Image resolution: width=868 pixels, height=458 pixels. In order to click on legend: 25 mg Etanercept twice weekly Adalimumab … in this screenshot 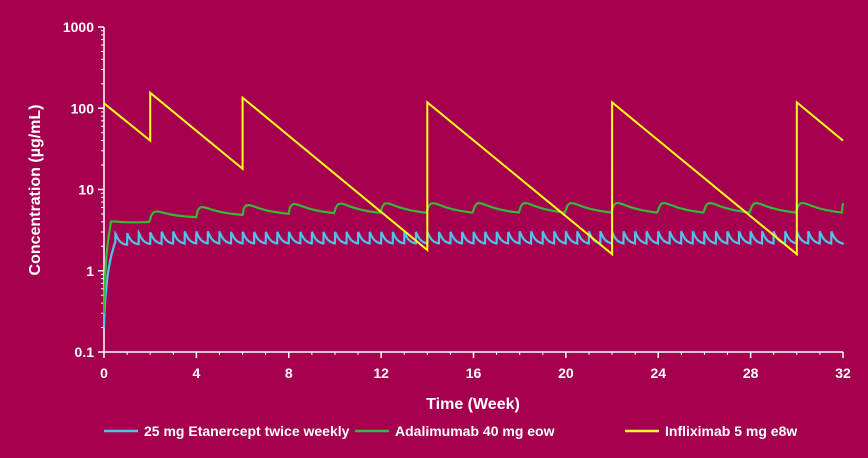, I will do `click(450, 431)`.